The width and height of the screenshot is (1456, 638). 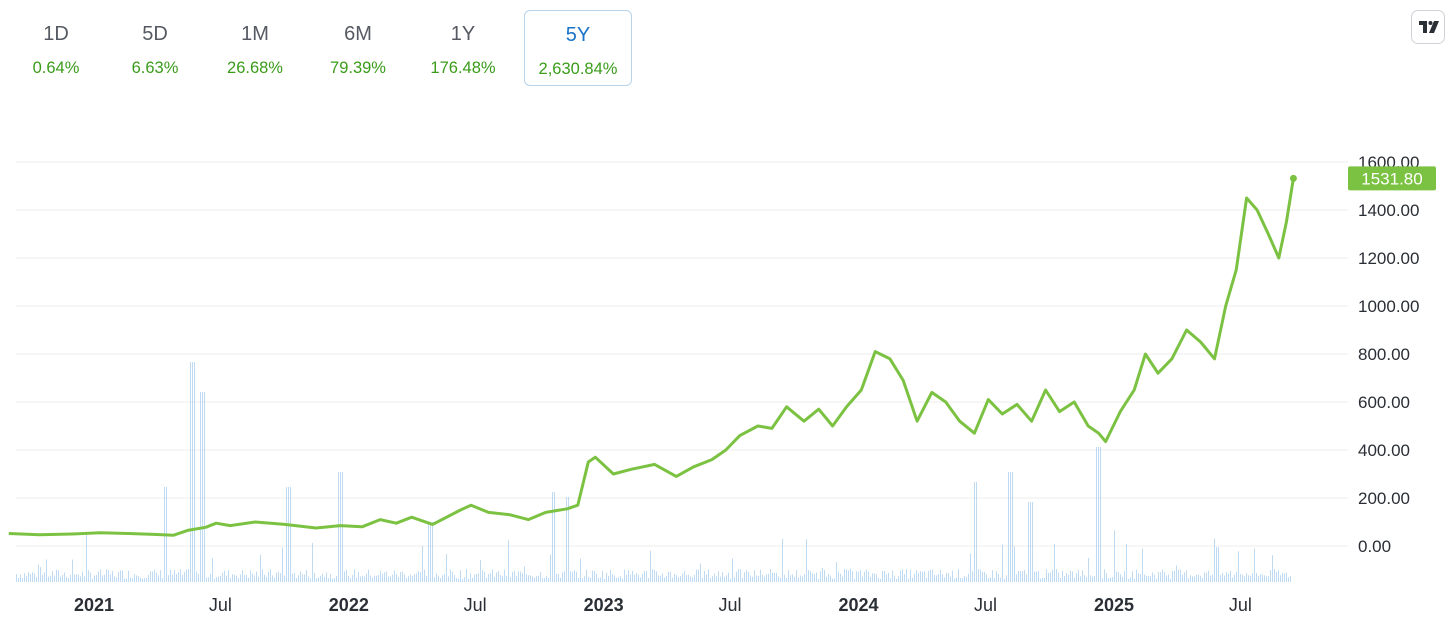 I want to click on tab-label: 5D, so click(x=155, y=34).